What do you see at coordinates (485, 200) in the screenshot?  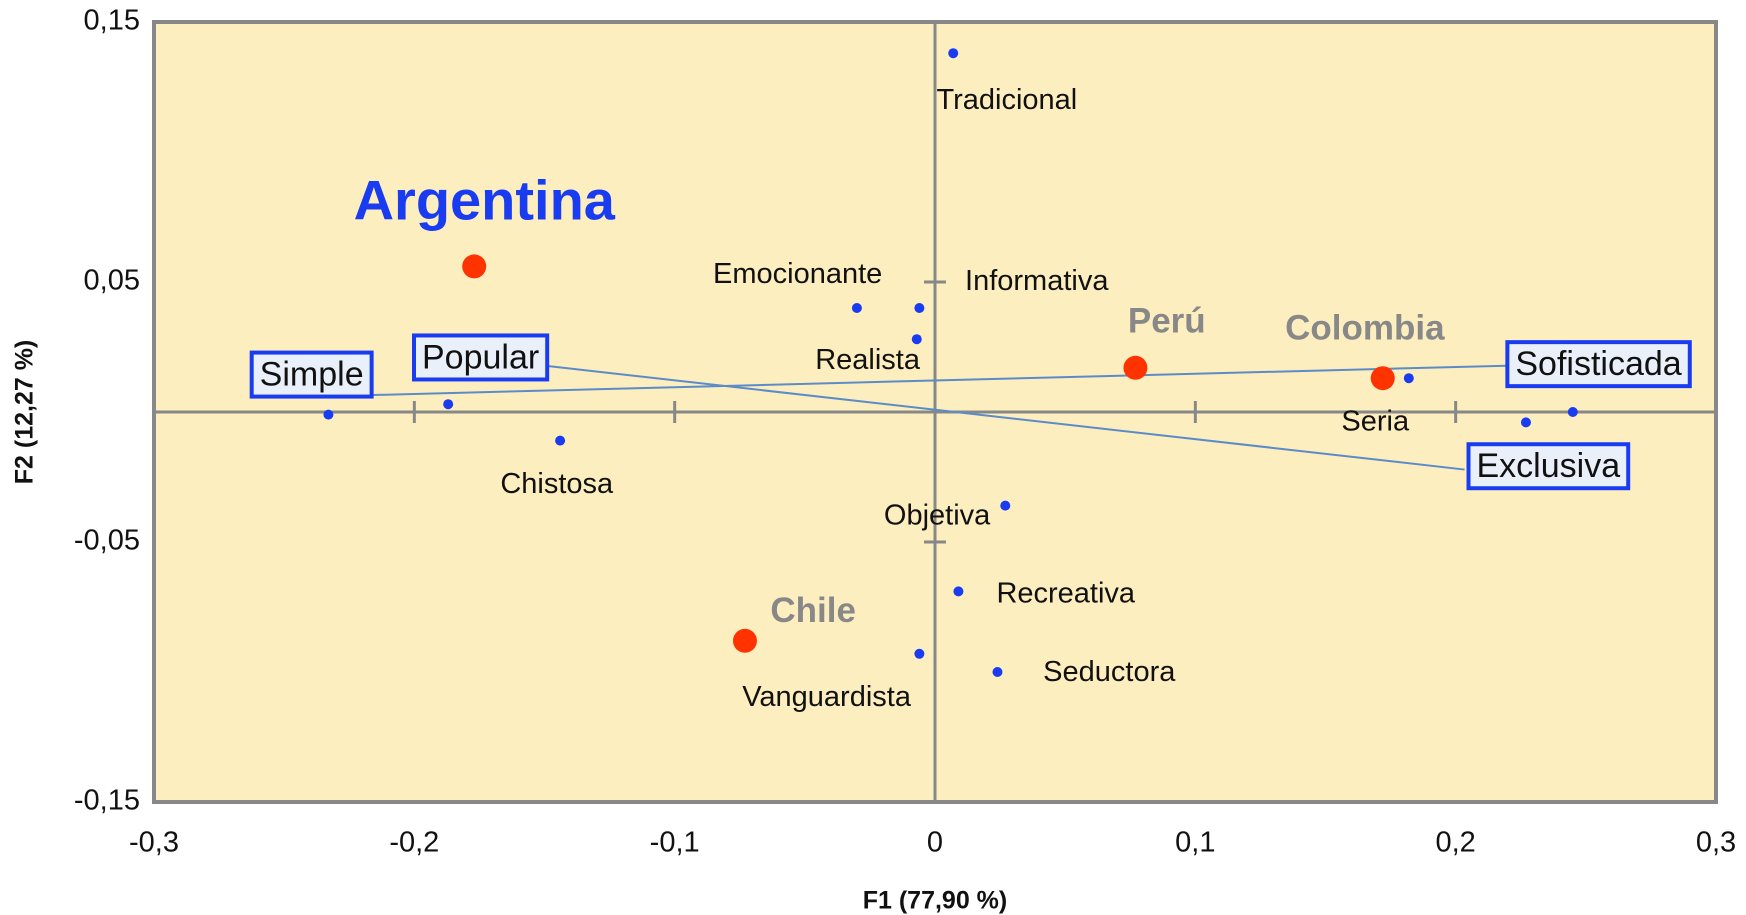 I see `country-label: Argentina` at bounding box center [485, 200].